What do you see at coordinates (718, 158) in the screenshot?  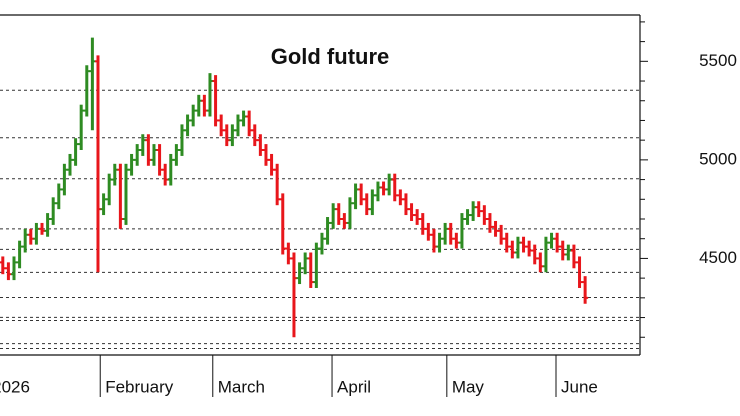 I see `y-tick-label: 5000` at bounding box center [718, 158].